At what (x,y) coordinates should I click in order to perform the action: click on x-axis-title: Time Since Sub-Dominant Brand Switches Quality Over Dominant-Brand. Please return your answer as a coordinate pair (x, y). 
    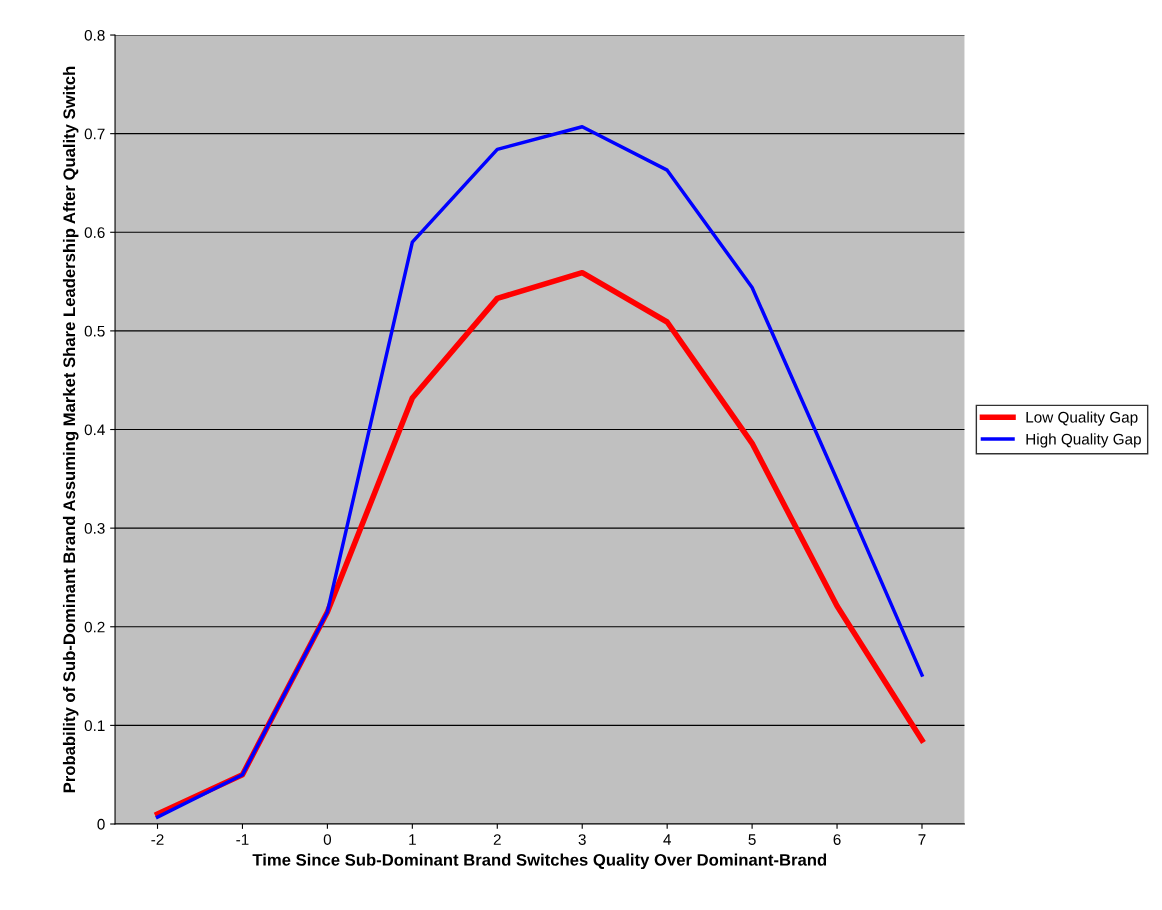
    Looking at the image, I should click on (539, 861).